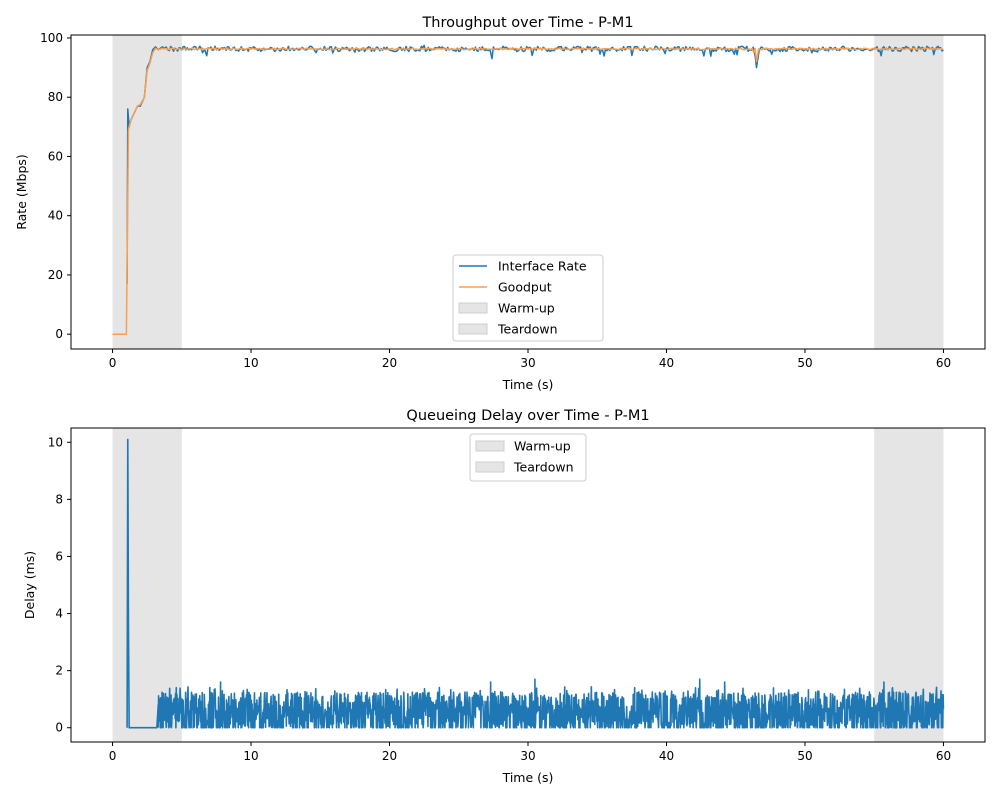 The height and width of the screenshot is (800, 1000). What do you see at coordinates (55, 186) in the screenshot?
I see `throughput-y-ticks: 0 20 40 60 80 100` at bounding box center [55, 186].